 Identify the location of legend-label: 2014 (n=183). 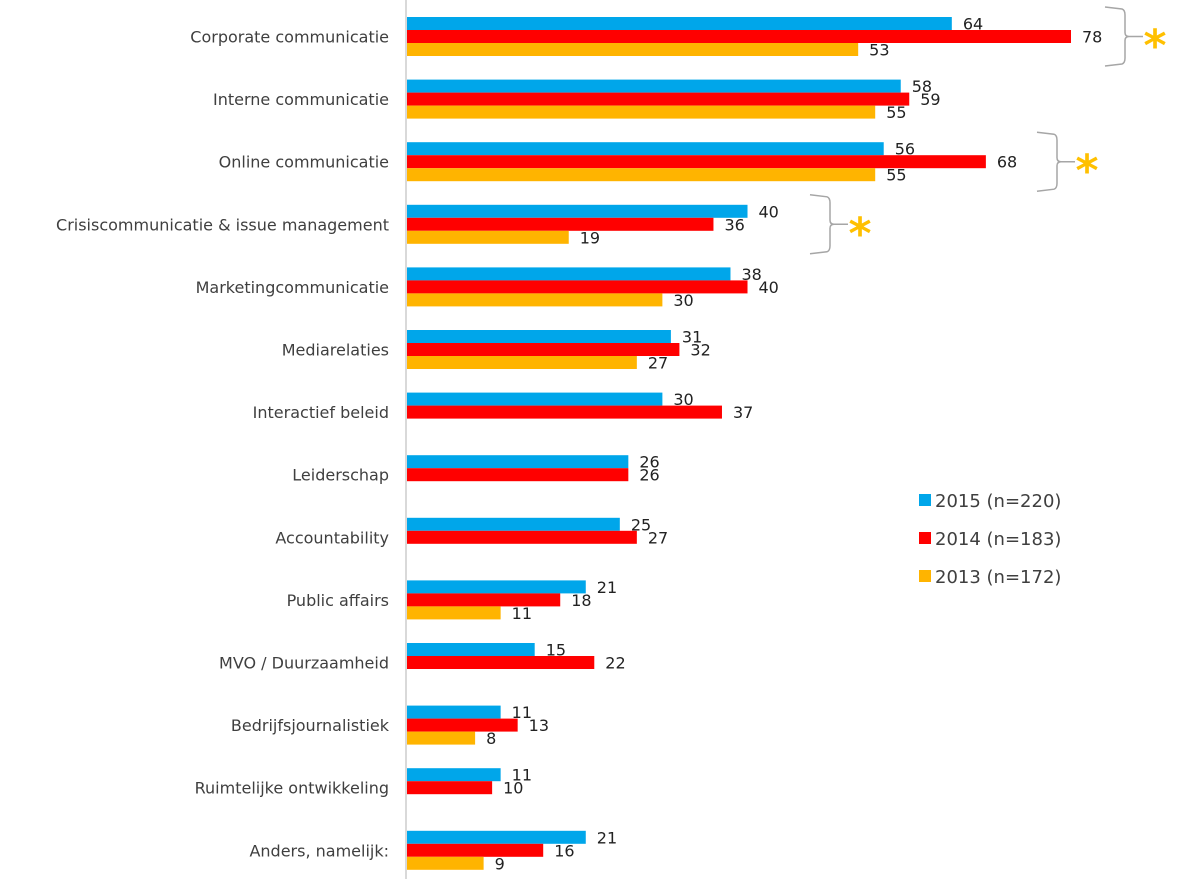
(998, 539).